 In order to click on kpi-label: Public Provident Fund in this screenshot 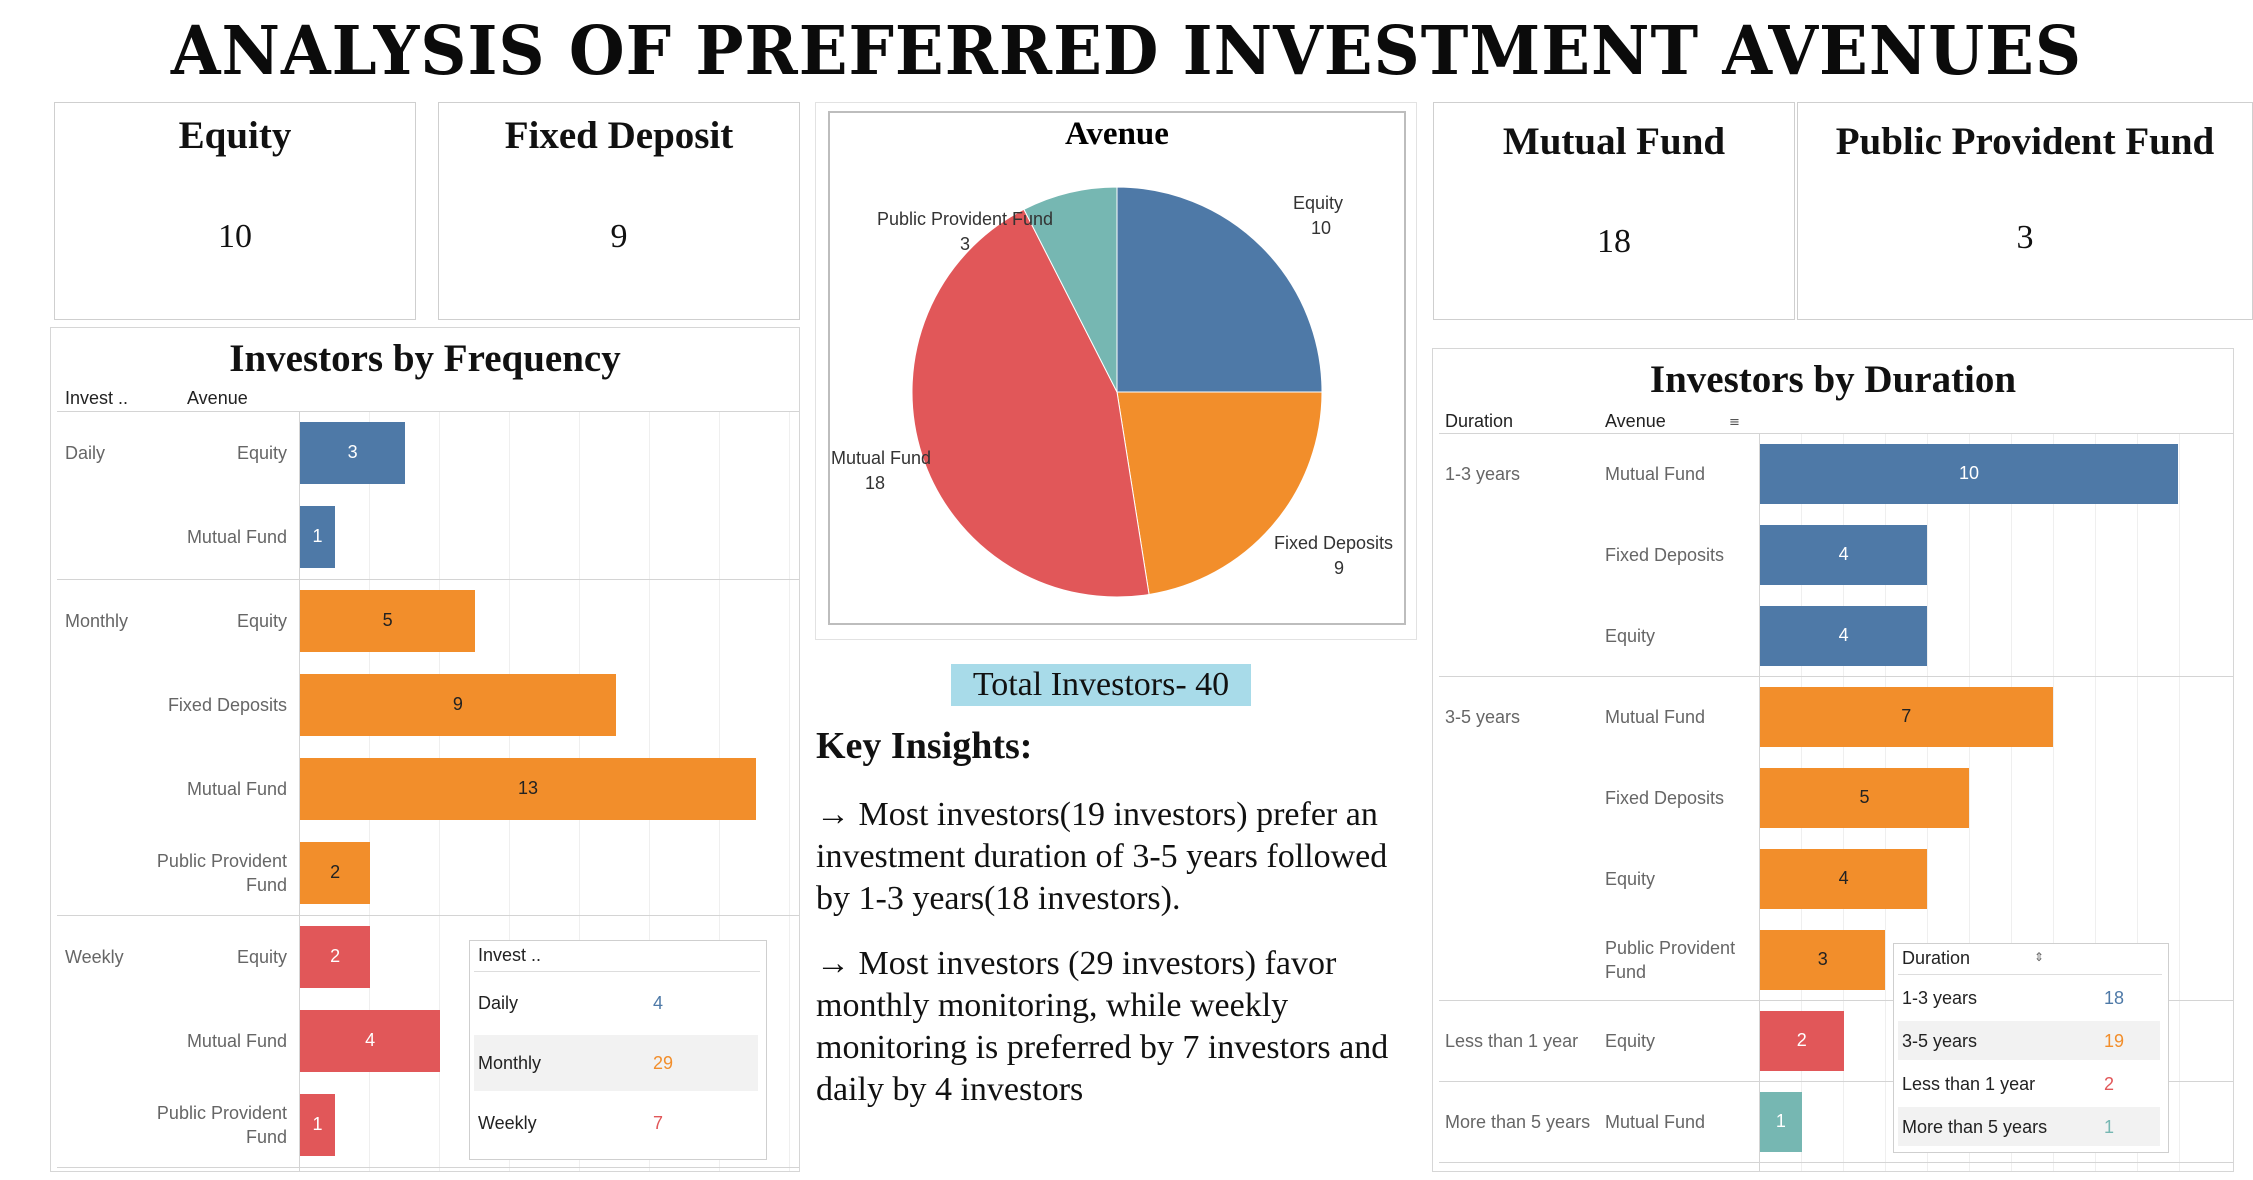, I will do `click(2025, 141)`.